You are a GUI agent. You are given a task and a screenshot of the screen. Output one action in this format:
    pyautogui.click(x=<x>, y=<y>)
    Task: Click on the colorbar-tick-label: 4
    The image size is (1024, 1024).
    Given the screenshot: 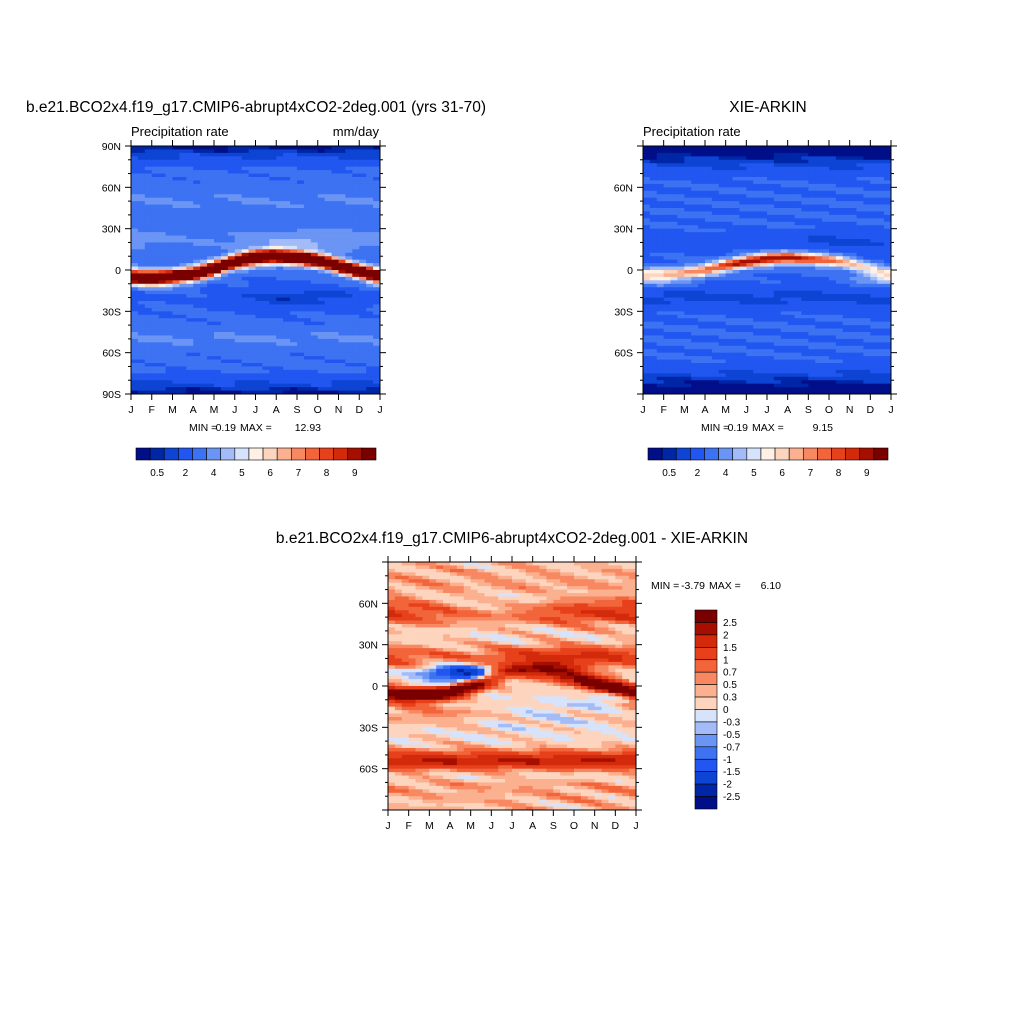 What is the action you would take?
    pyautogui.click(x=214, y=473)
    